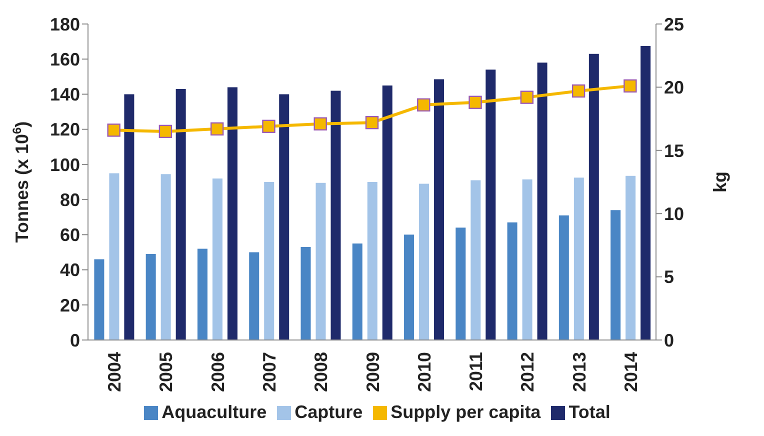 Image resolution: width=764 pixels, height=436 pixels. Describe the element at coordinates (75, 340) in the screenshot. I see `y-tick-label: 0` at that location.